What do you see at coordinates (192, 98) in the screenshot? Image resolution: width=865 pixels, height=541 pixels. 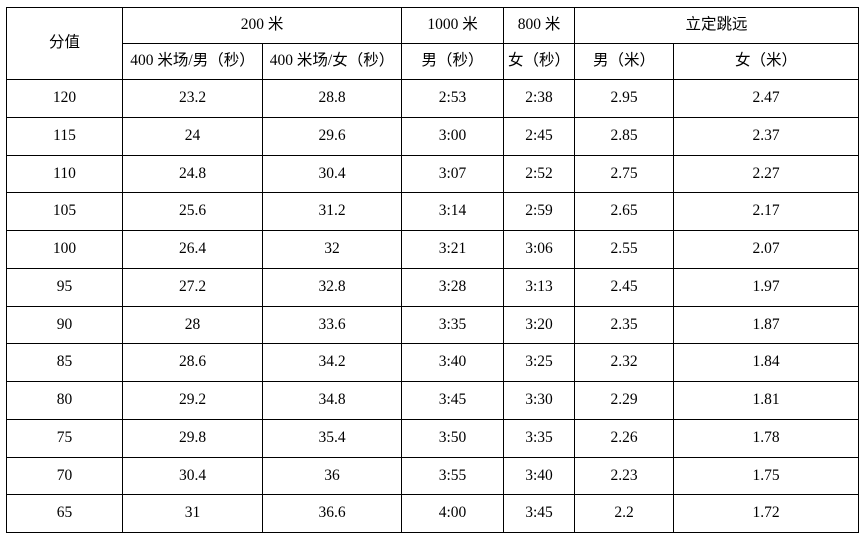 I see `cell-200m-400m-track-male-seconds: 23.2` at bounding box center [192, 98].